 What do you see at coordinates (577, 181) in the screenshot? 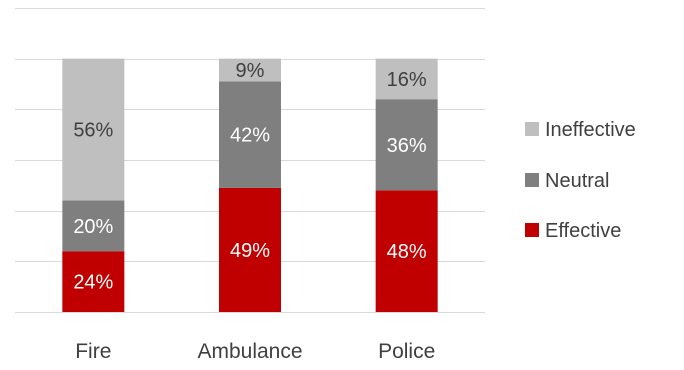
I see `legend-label-neutral: Neutral` at bounding box center [577, 181].